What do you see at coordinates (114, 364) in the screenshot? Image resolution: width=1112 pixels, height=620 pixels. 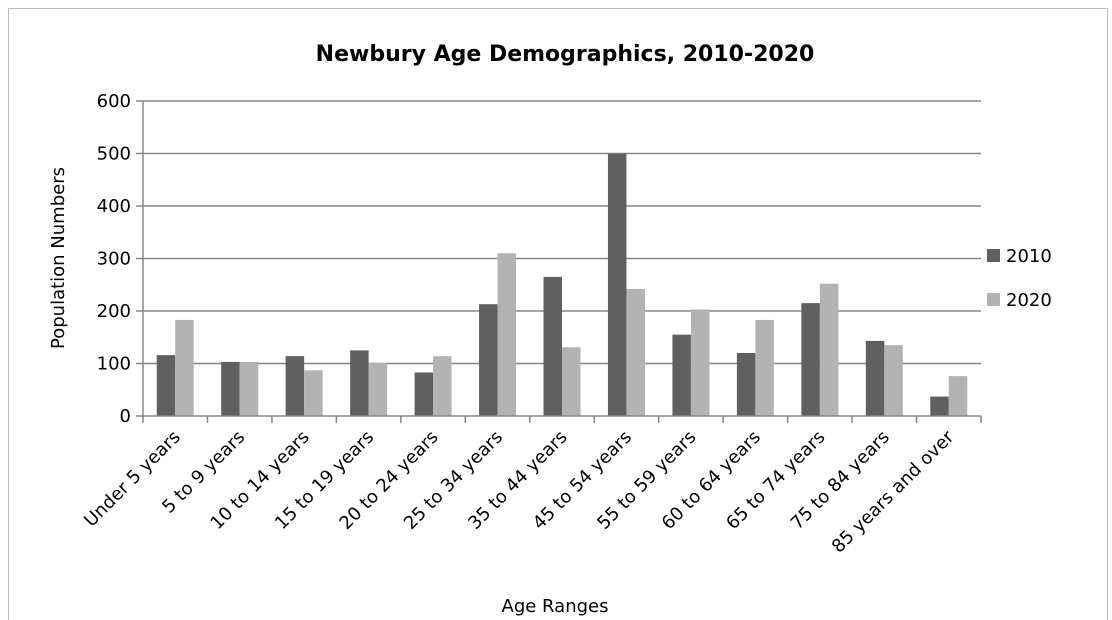 I see `y-tick-label: 100` at bounding box center [114, 364].